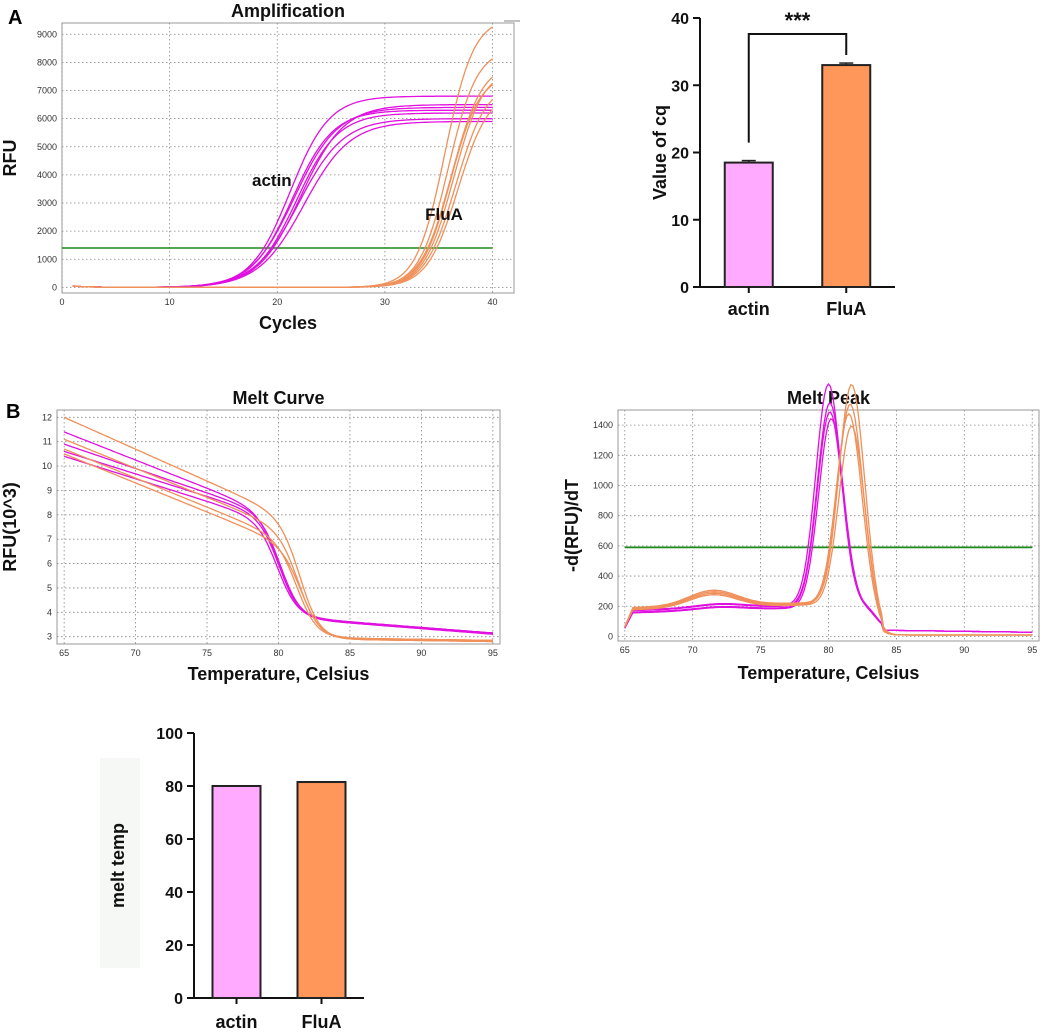 The height and width of the screenshot is (1033, 1052). Describe the element at coordinates (288, 11) in the screenshot. I see `chart-title: Amplification` at that location.